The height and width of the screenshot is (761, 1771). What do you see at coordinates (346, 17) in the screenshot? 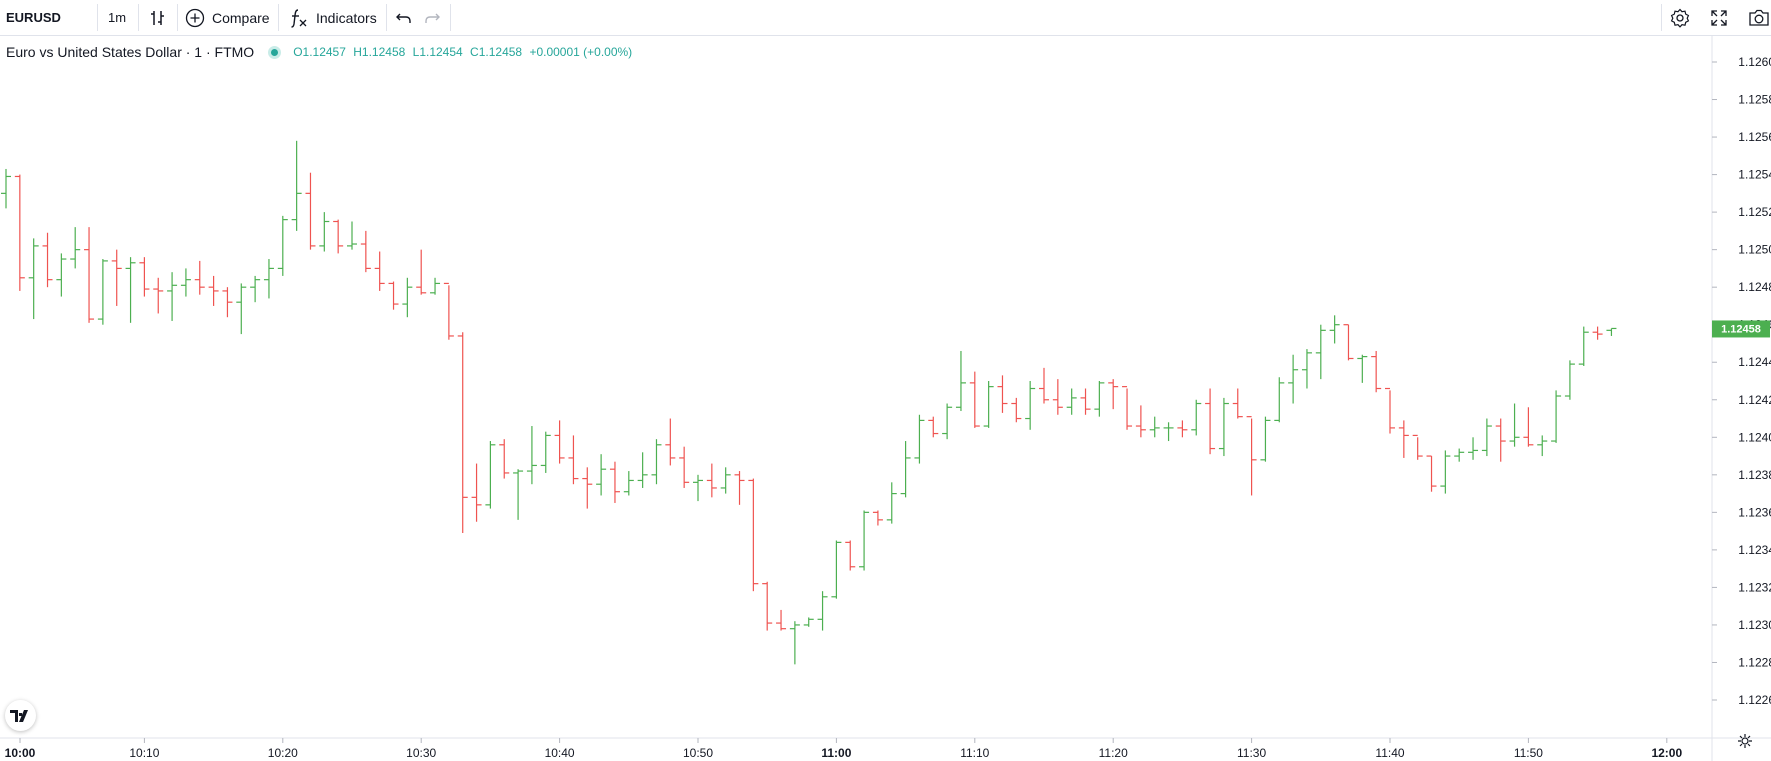
I see `indicators-label: Indicators` at bounding box center [346, 17].